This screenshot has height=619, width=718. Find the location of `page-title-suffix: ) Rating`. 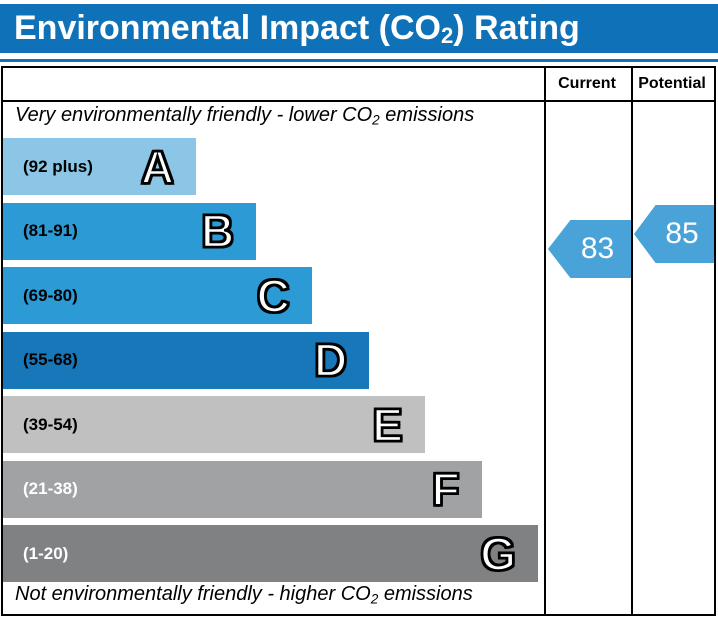

page-title-suffix: ) Rating is located at coordinates (516, 27).